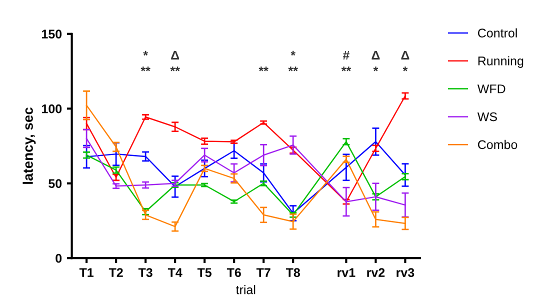 This screenshot has width=544, height=308. Describe the element at coordinates (376, 272) in the screenshot. I see `x-tick-label: rv2` at that location.